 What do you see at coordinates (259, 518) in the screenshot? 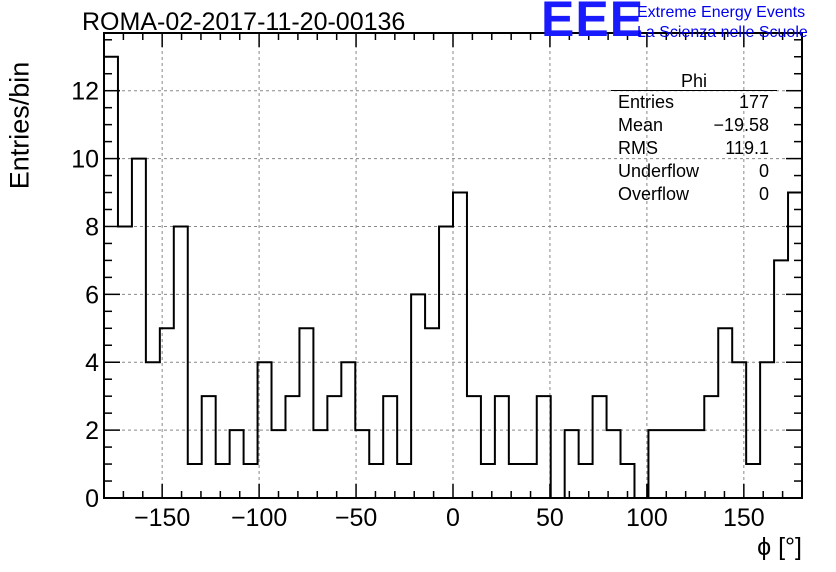
I see `x-tick-label: −100` at bounding box center [259, 518].